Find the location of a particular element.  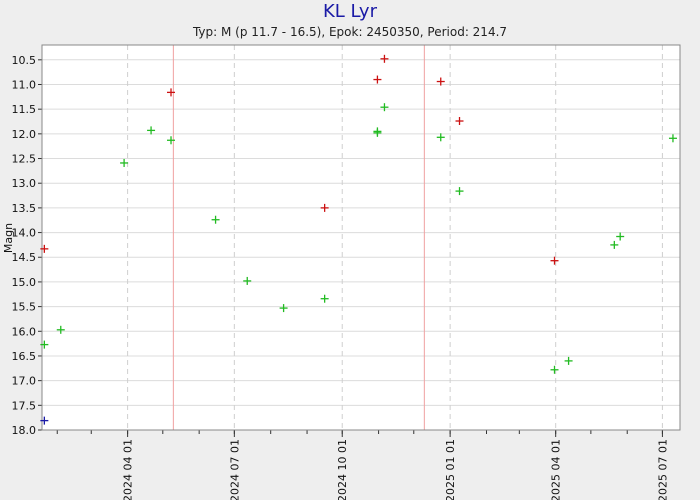

y-tick-label: 15.0 is located at coordinates (24, 282).